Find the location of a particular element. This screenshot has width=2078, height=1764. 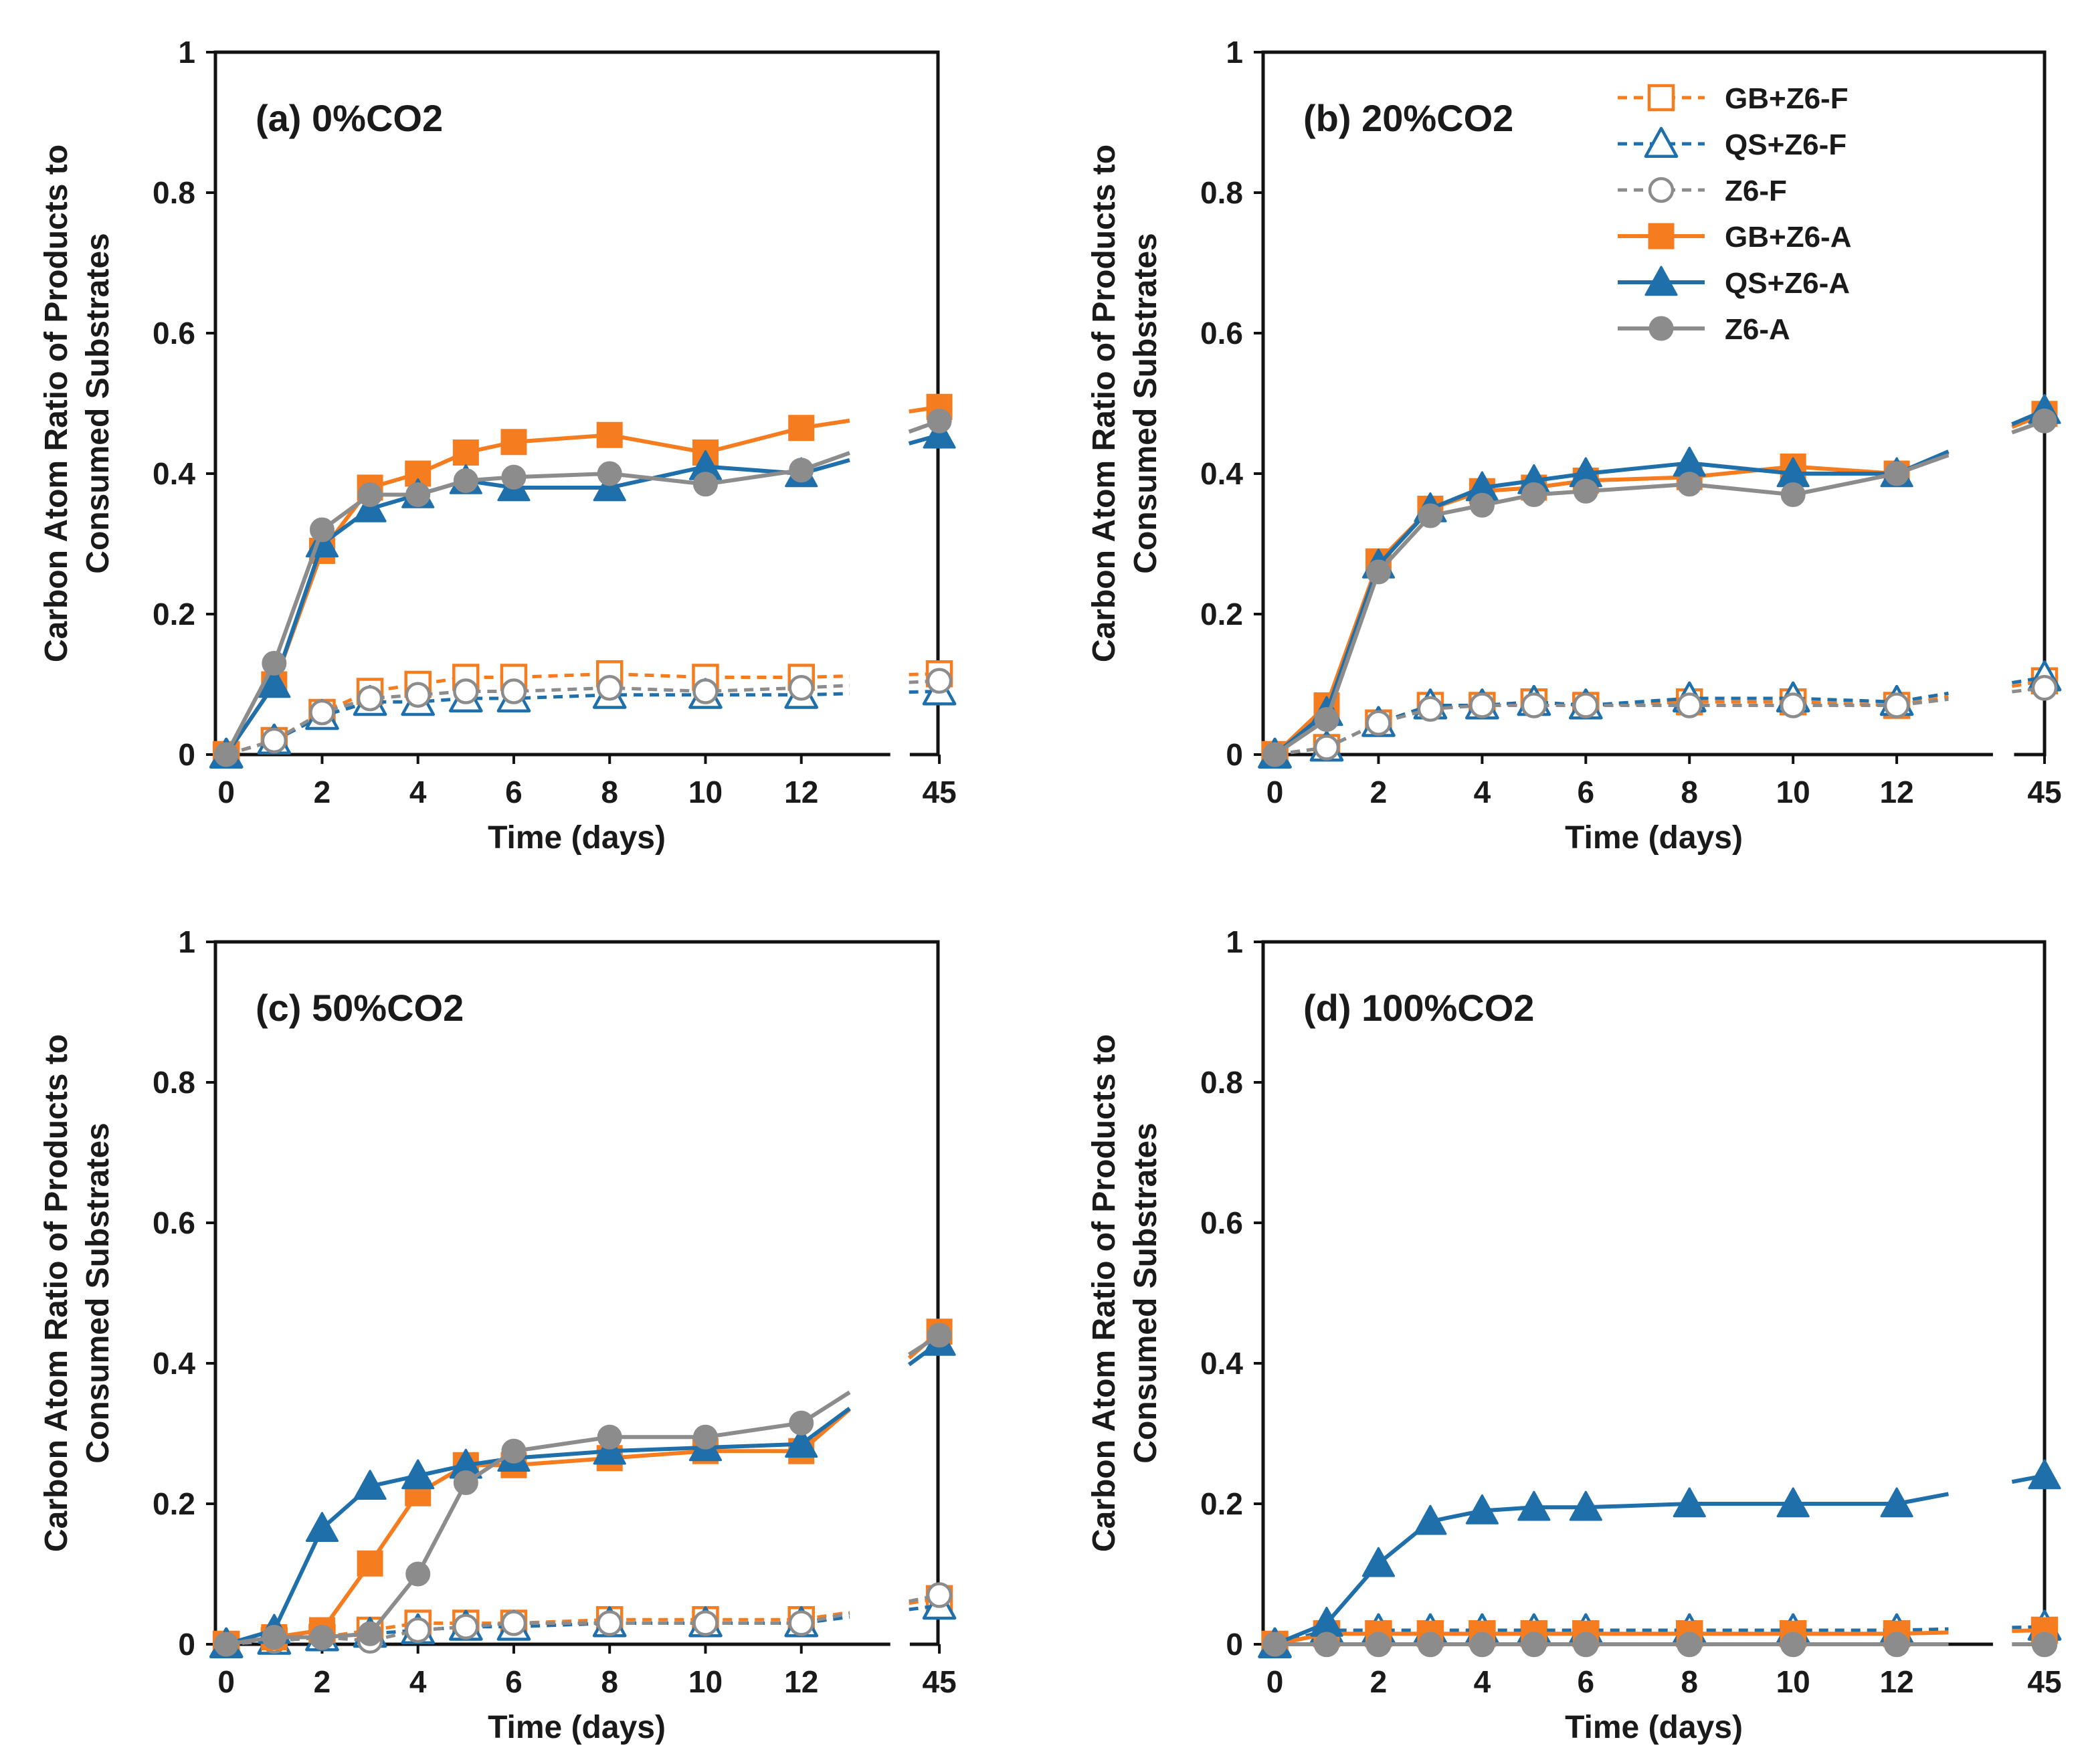

plot-frame is located at coordinates (576, 403).